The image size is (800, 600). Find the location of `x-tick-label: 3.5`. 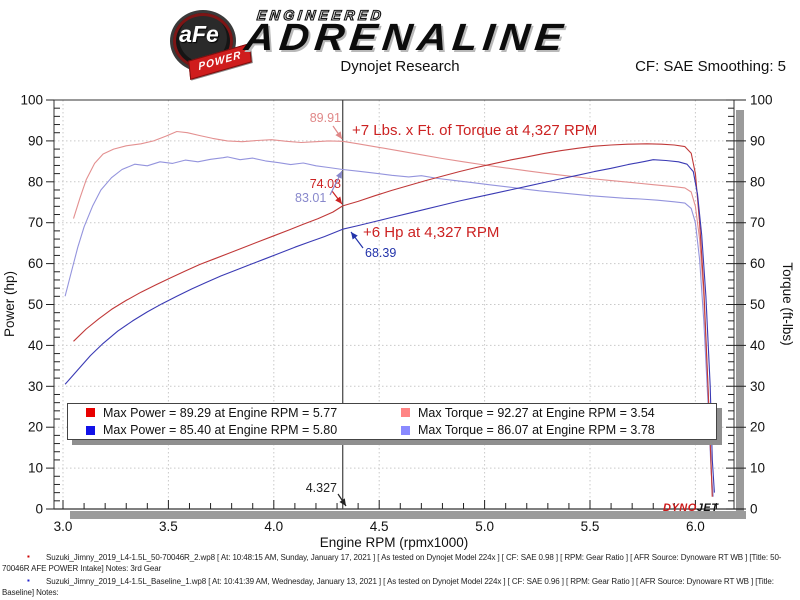

x-tick-label: 3.5 is located at coordinates (168, 526).